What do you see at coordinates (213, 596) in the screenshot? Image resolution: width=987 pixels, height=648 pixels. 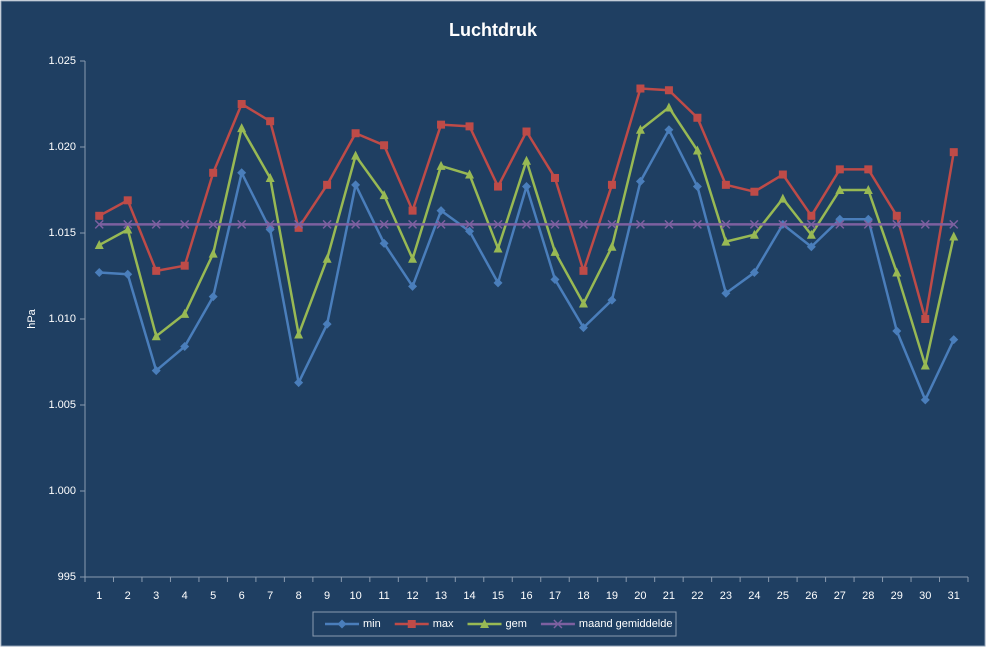 I see `x-tick-label: 5` at bounding box center [213, 596].